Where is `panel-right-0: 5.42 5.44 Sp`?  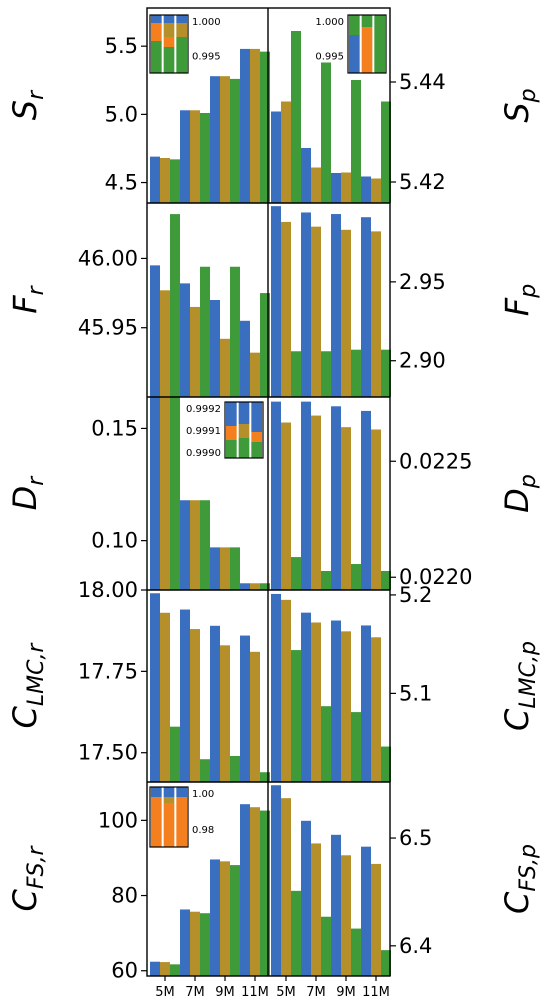
panel-right-0: 5.42 5.44 Sp is located at coordinates (406, 117).